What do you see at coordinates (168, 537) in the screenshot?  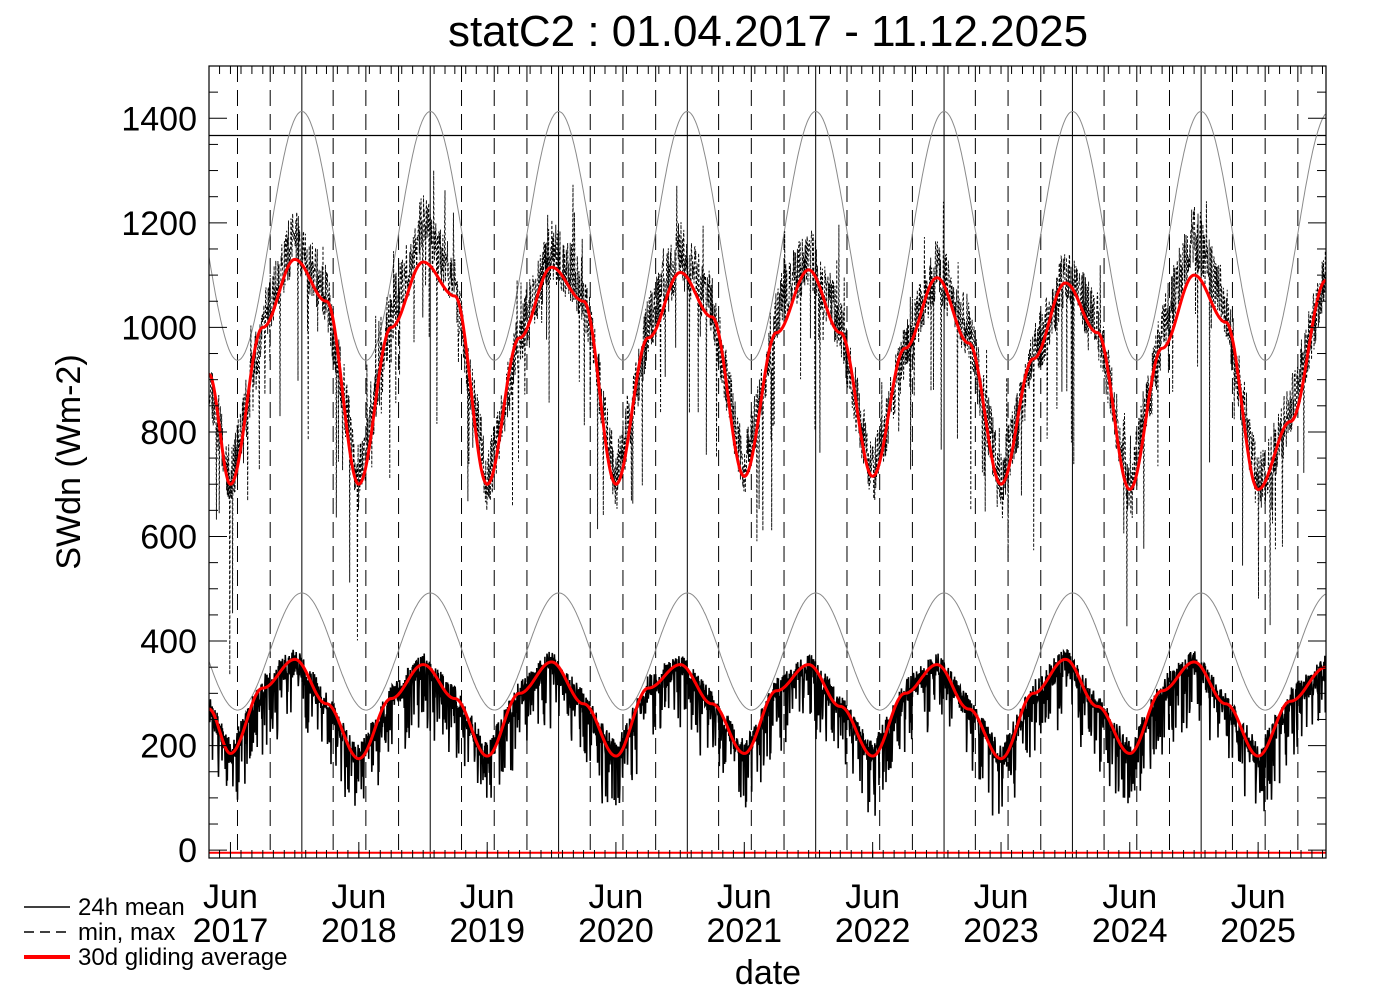 I see `y-tick-label: 600` at bounding box center [168, 537].